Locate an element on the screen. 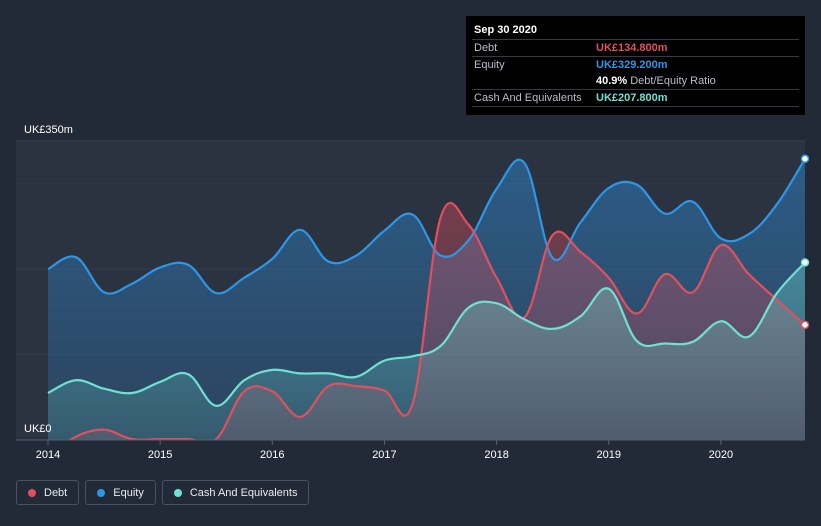 The image size is (821, 526). legend-item-cash: Cash And Equivalents is located at coordinates (235, 492).